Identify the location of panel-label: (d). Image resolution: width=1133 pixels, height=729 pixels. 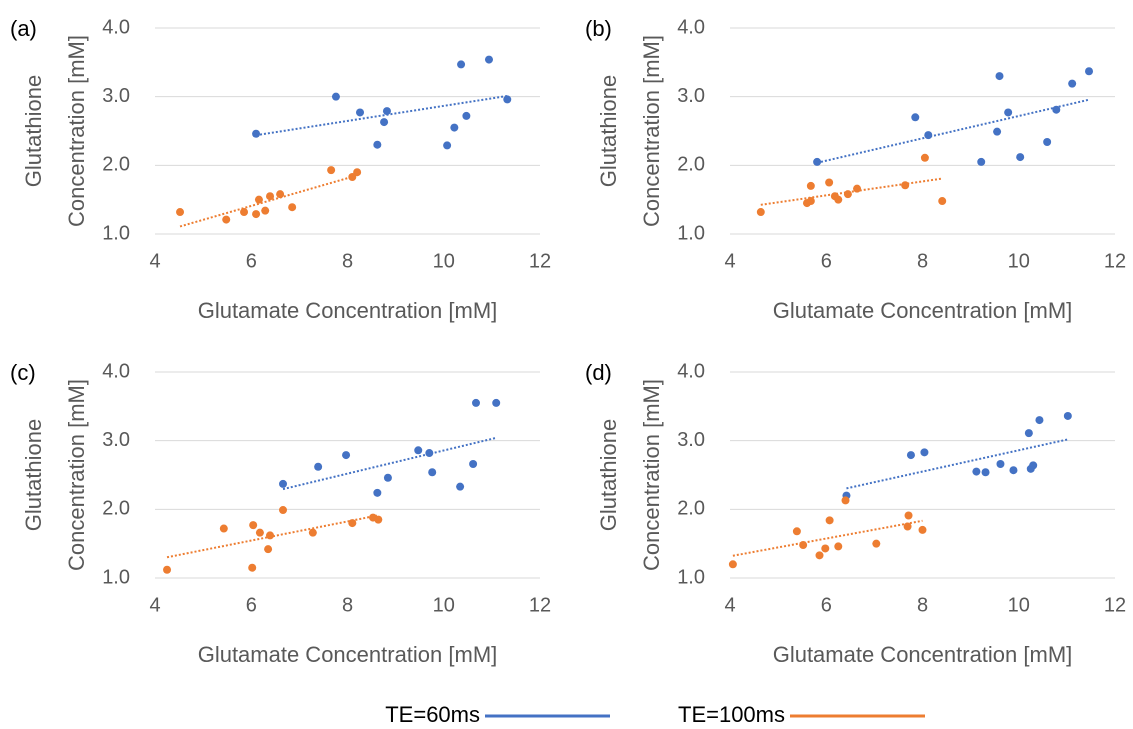
(598, 372).